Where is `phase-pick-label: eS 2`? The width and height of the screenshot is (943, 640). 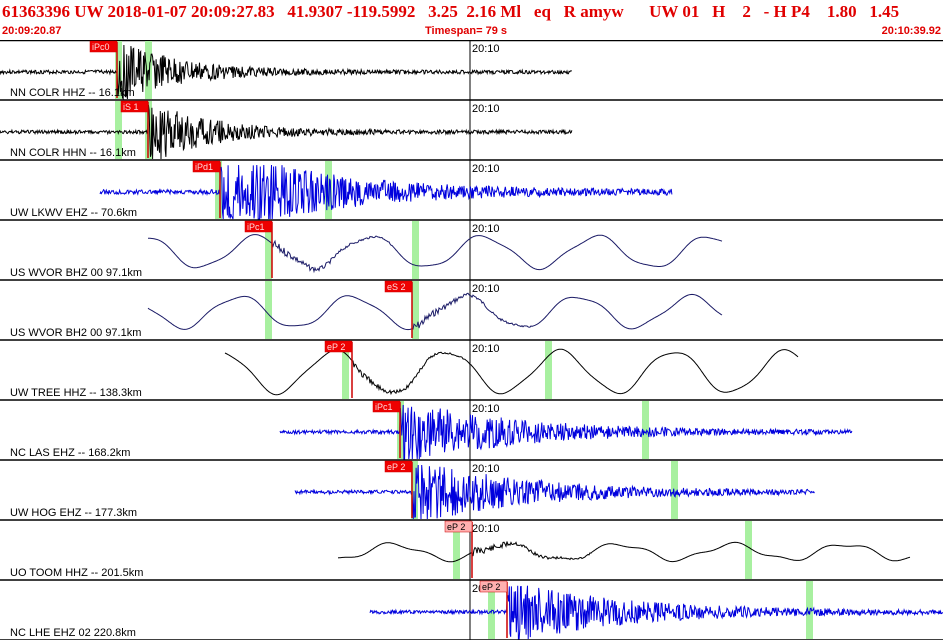 phase-pick-label: eS 2 is located at coordinates (396, 287).